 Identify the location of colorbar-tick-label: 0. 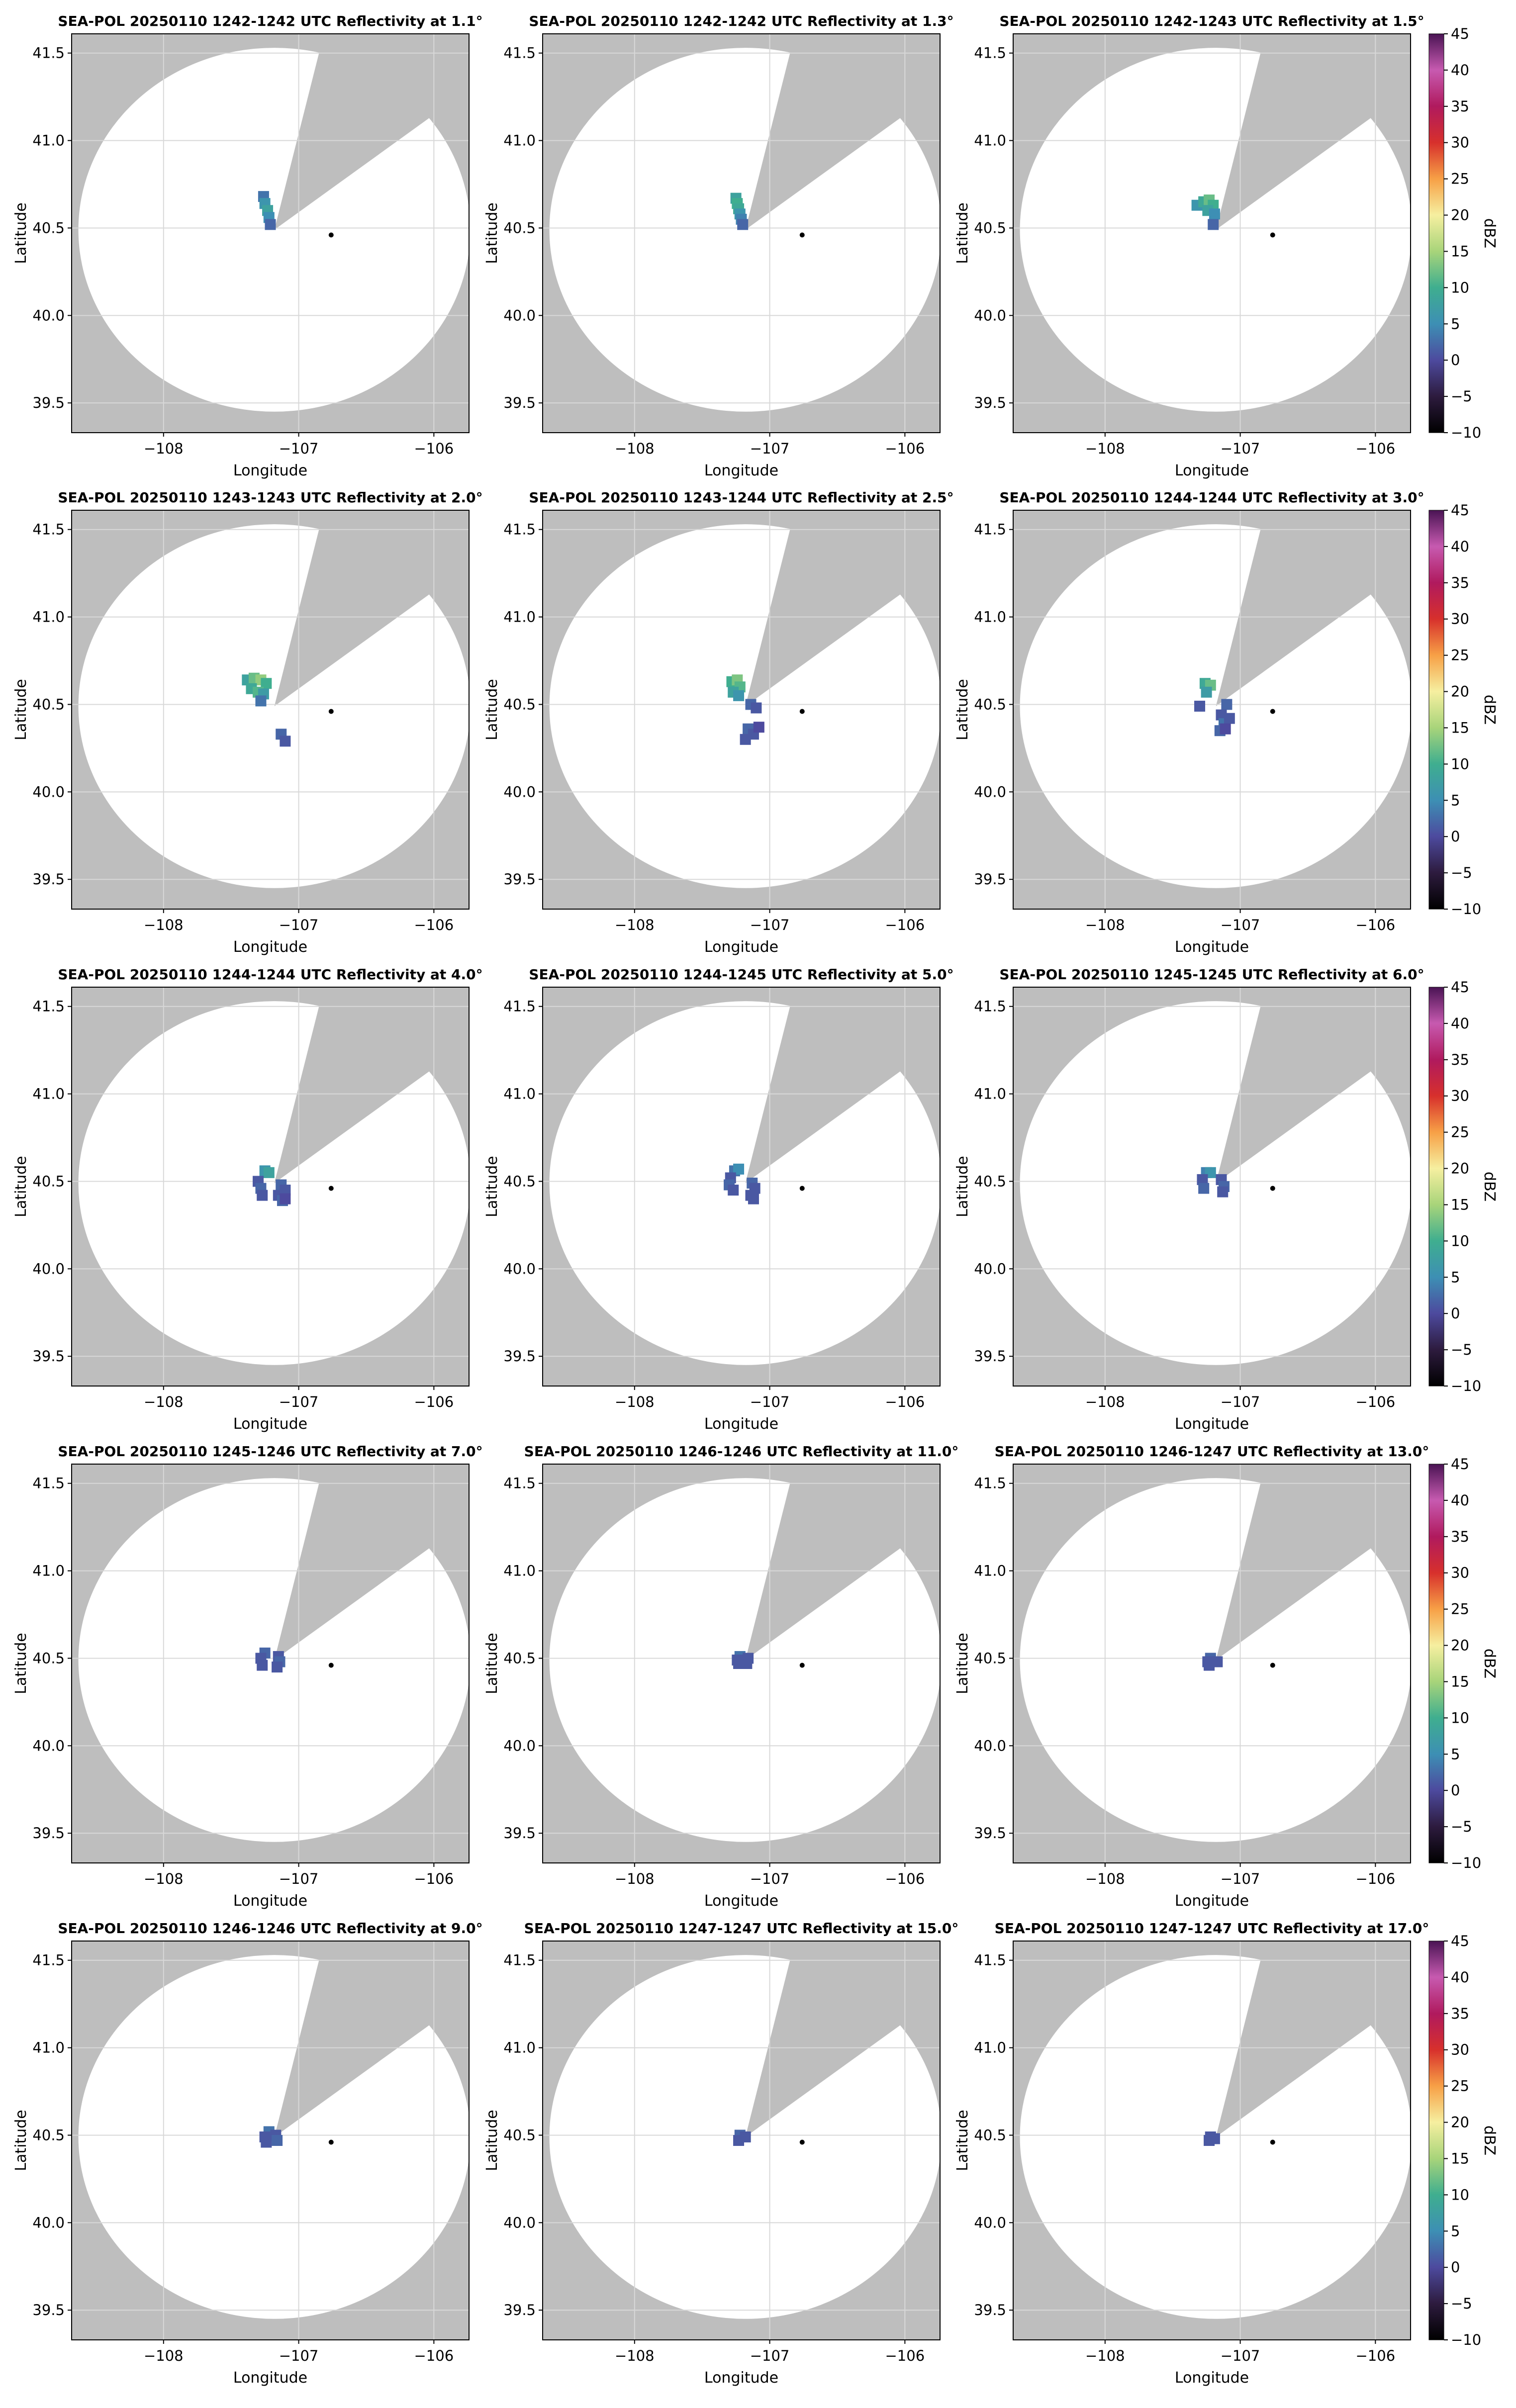
(1455, 360).